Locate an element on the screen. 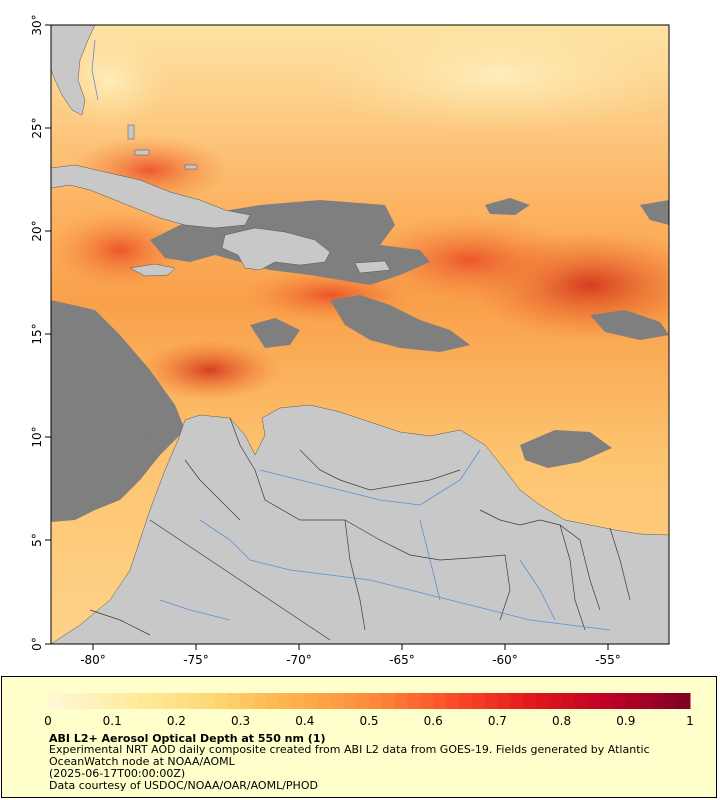 This screenshot has width=720, height=800. lon-label-65w: -65° is located at coordinates (402, 660).